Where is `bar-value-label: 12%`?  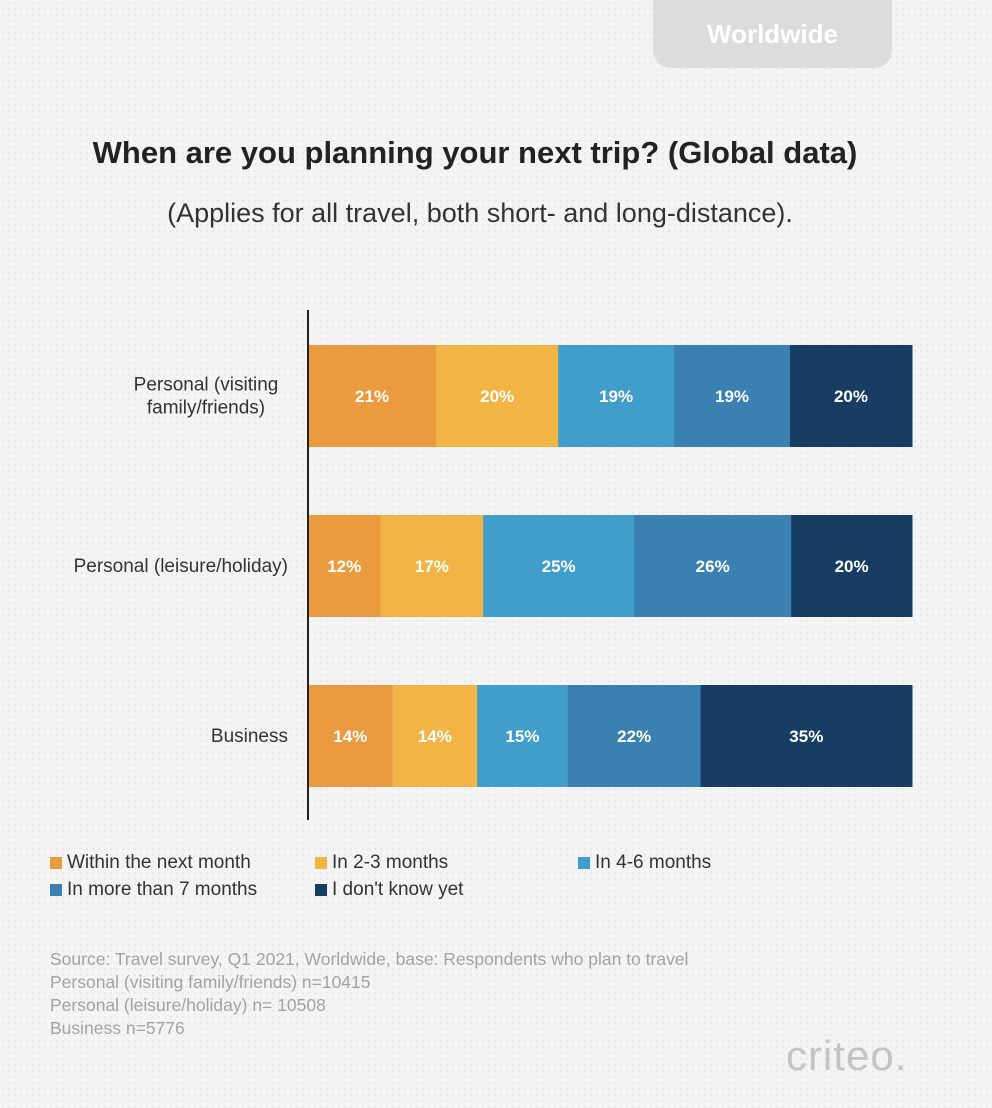 bar-value-label: 12% is located at coordinates (344, 566).